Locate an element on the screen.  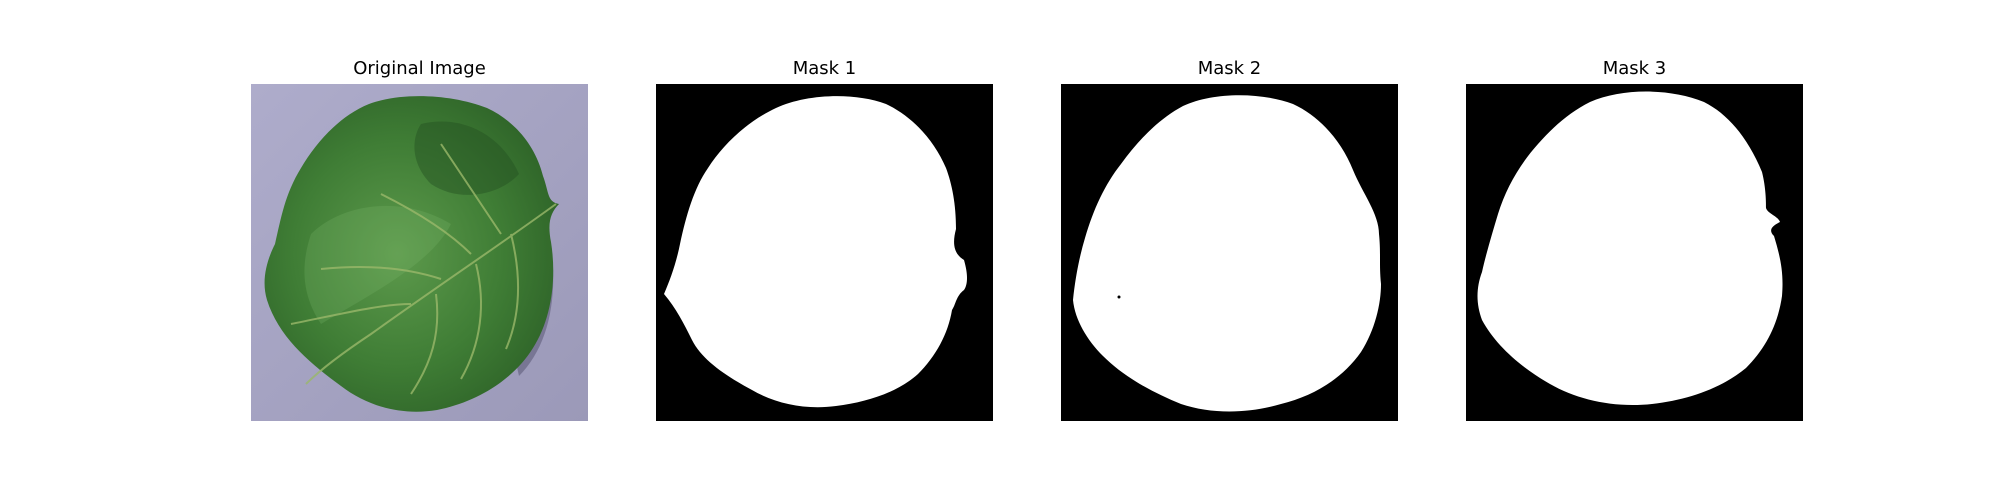
leaf-photo is located at coordinates (419, 252).